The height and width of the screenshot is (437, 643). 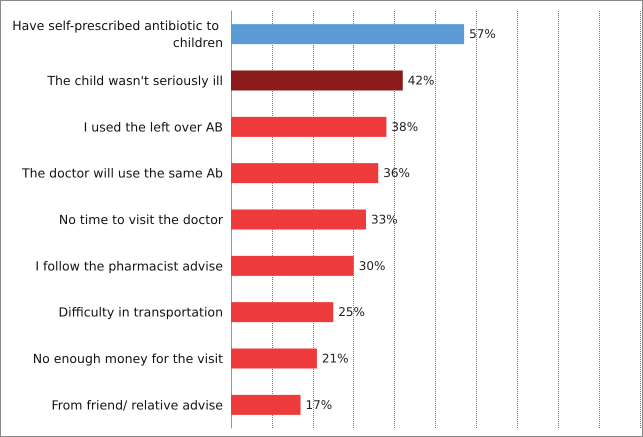 I want to click on data-label: 36%, so click(x=396, y=173).